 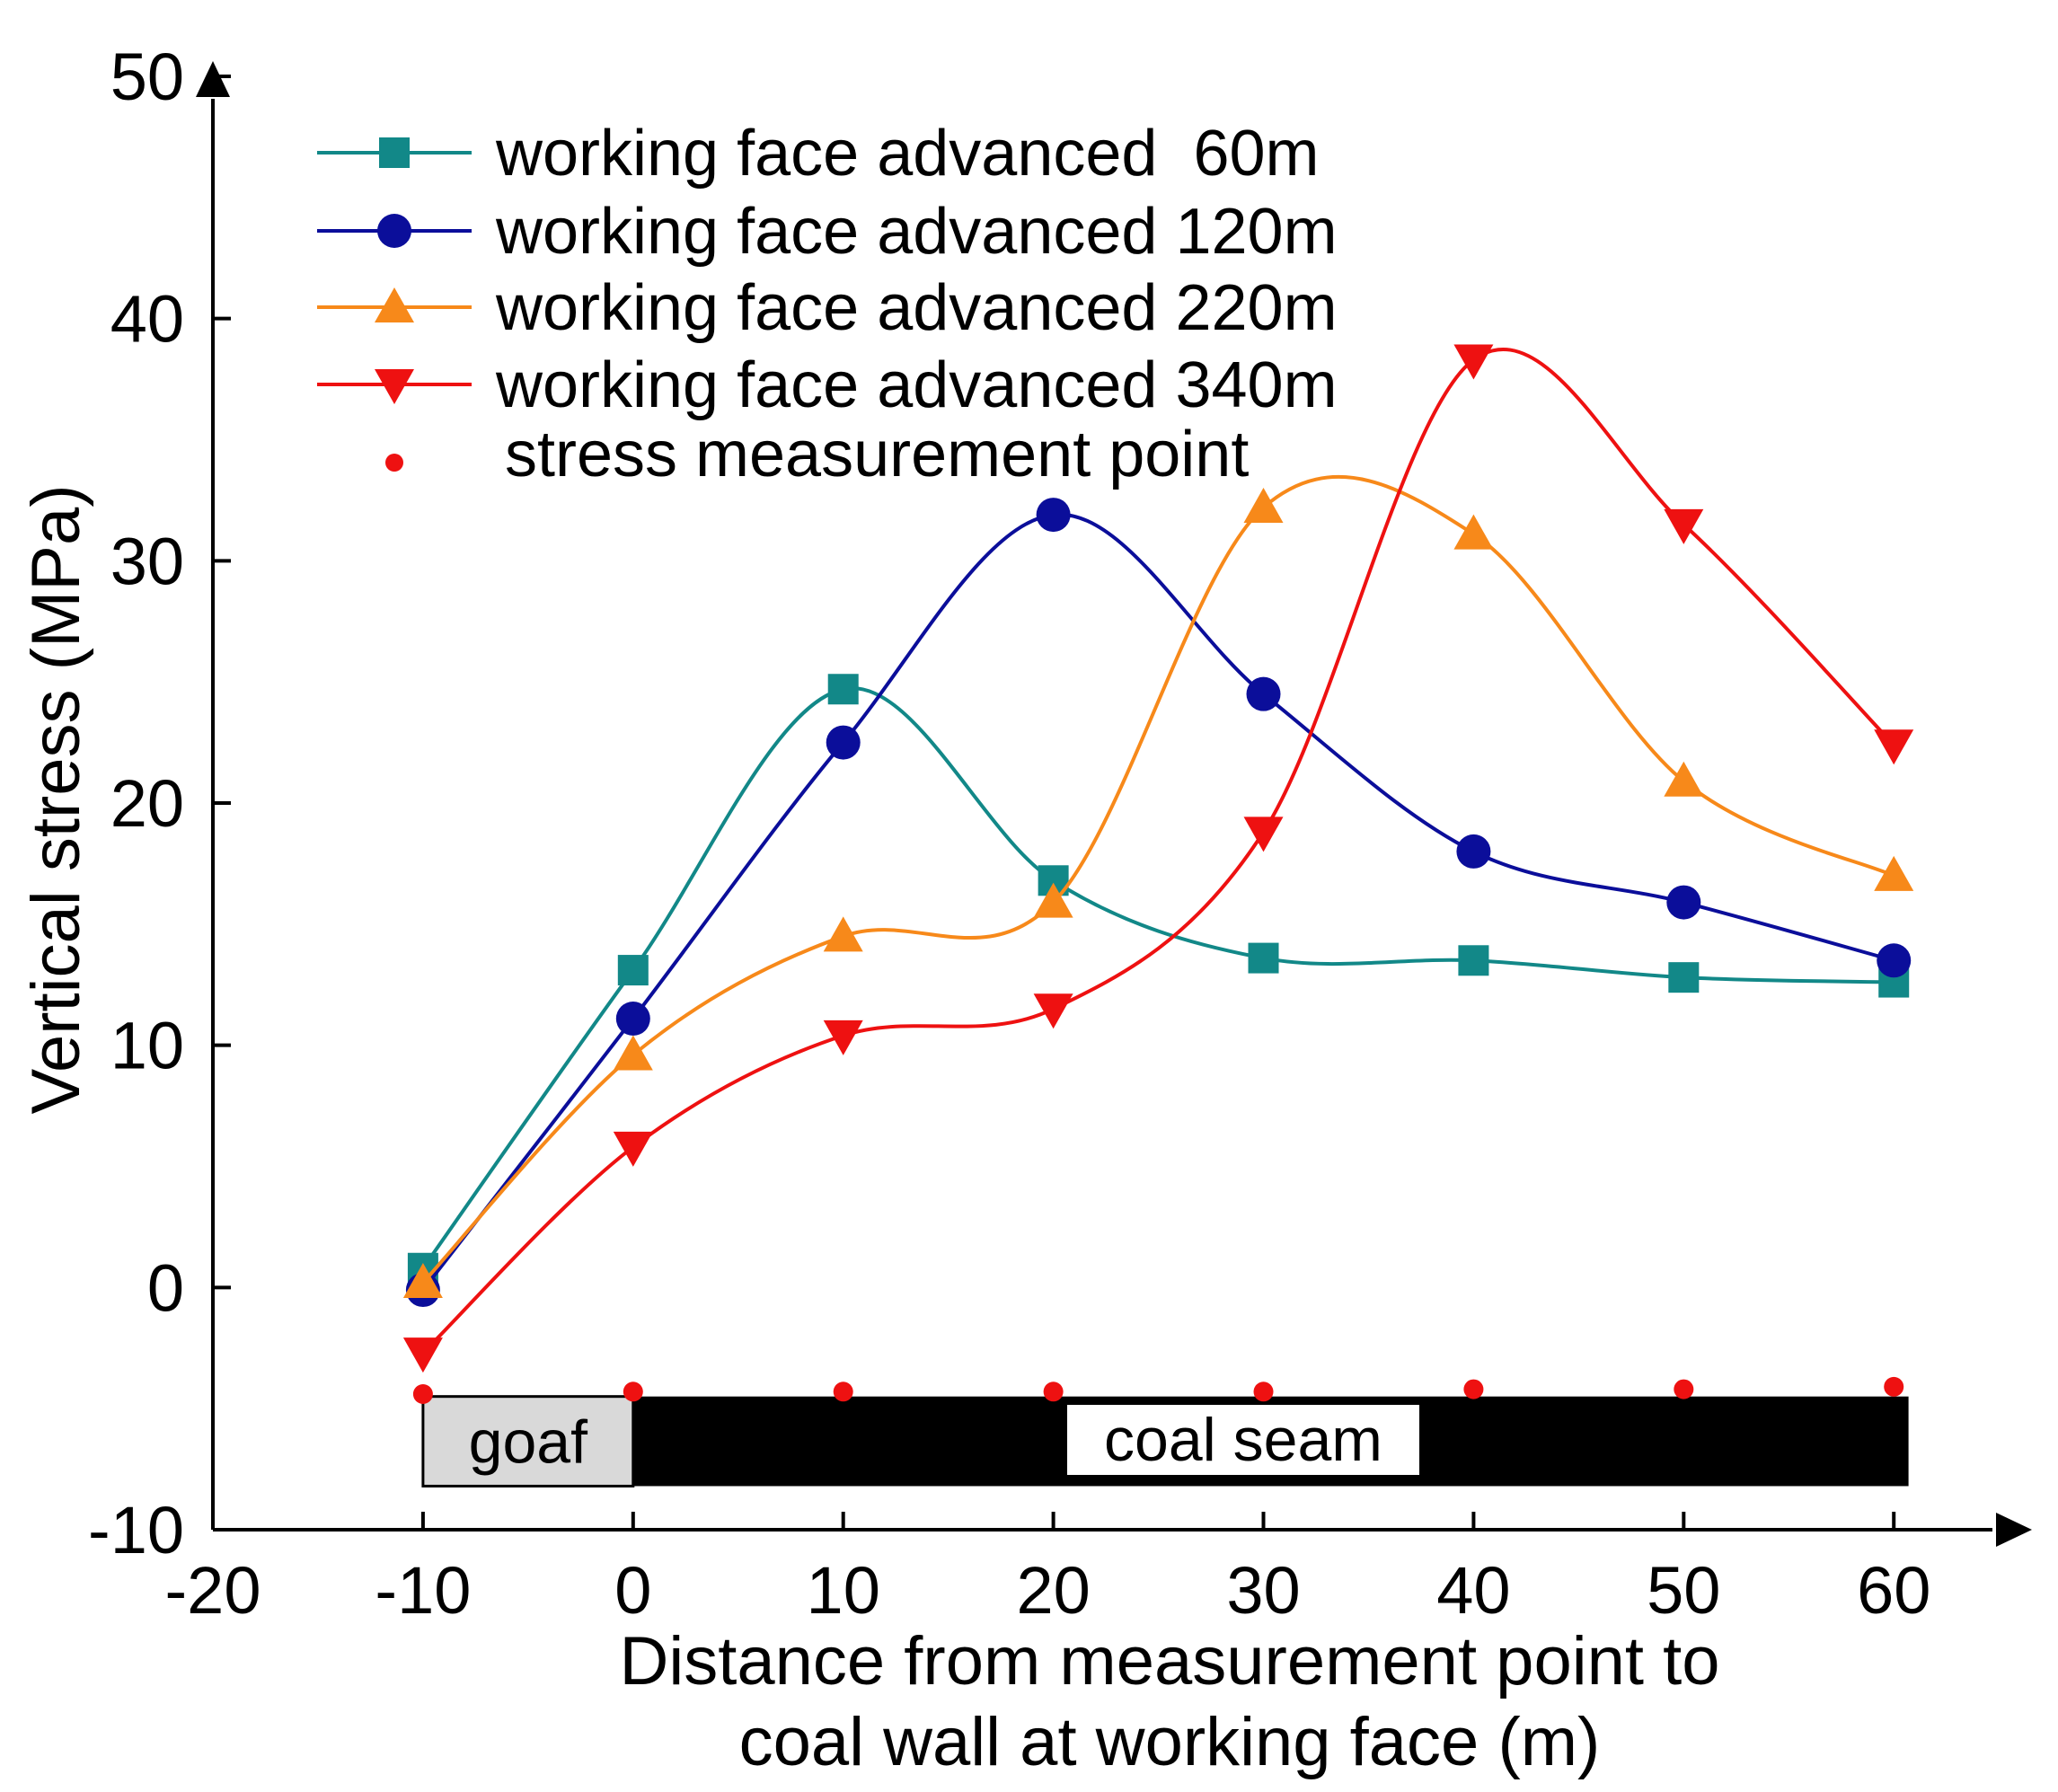 I want to click on x-tick-label: 60, so click(x=1894, y=1590).